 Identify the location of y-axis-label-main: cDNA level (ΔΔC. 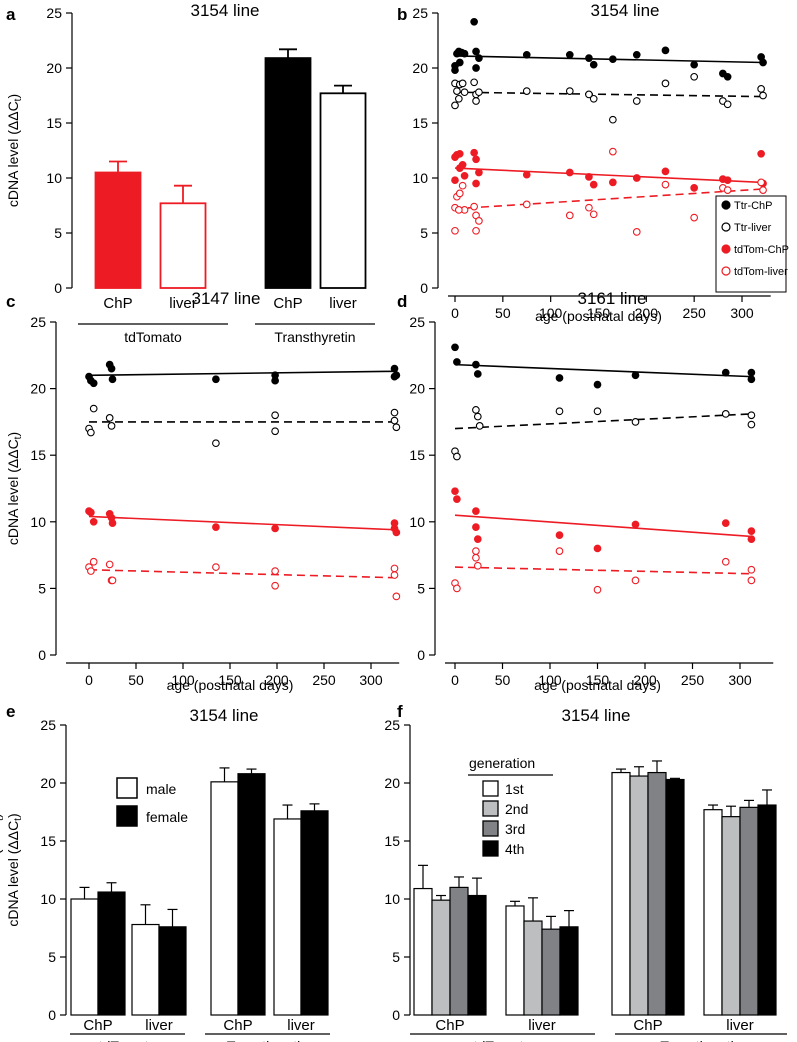
(13, 154).